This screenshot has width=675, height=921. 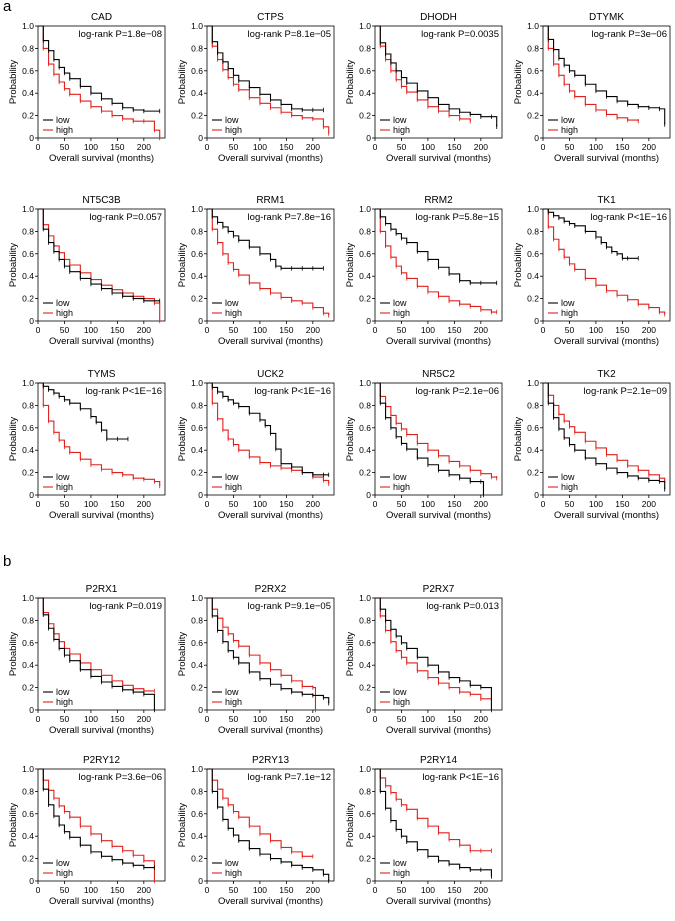 What do you see at coordinates (438, 374) in the screenshot?
I see `chart-title: NR5C2` at bounding box center [438, 374].